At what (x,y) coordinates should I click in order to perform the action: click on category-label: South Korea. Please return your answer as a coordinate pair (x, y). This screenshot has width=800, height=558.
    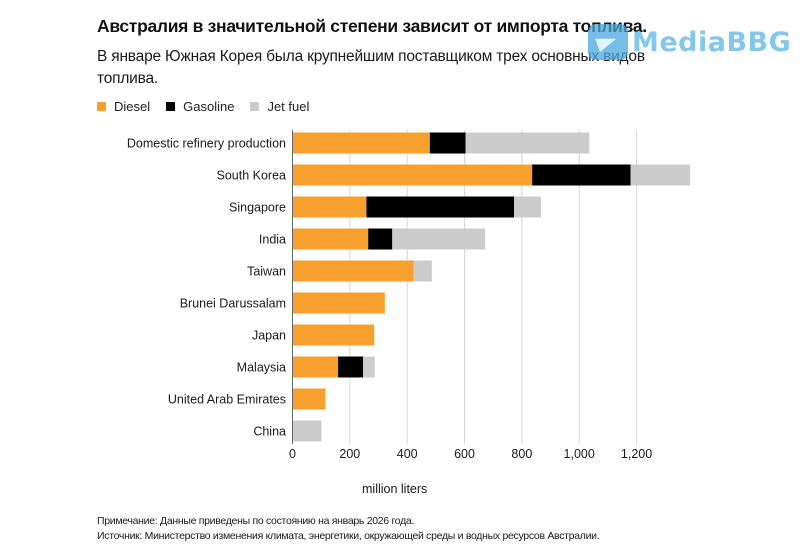
    Looking at the image, I should click on (252, 176).